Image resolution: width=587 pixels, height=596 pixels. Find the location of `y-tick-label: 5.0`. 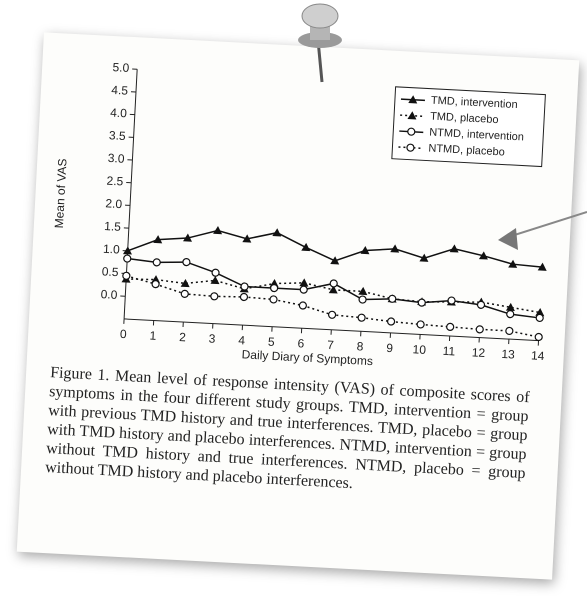

y-tick-label: 5.0 is located at coordinates (121, 67).